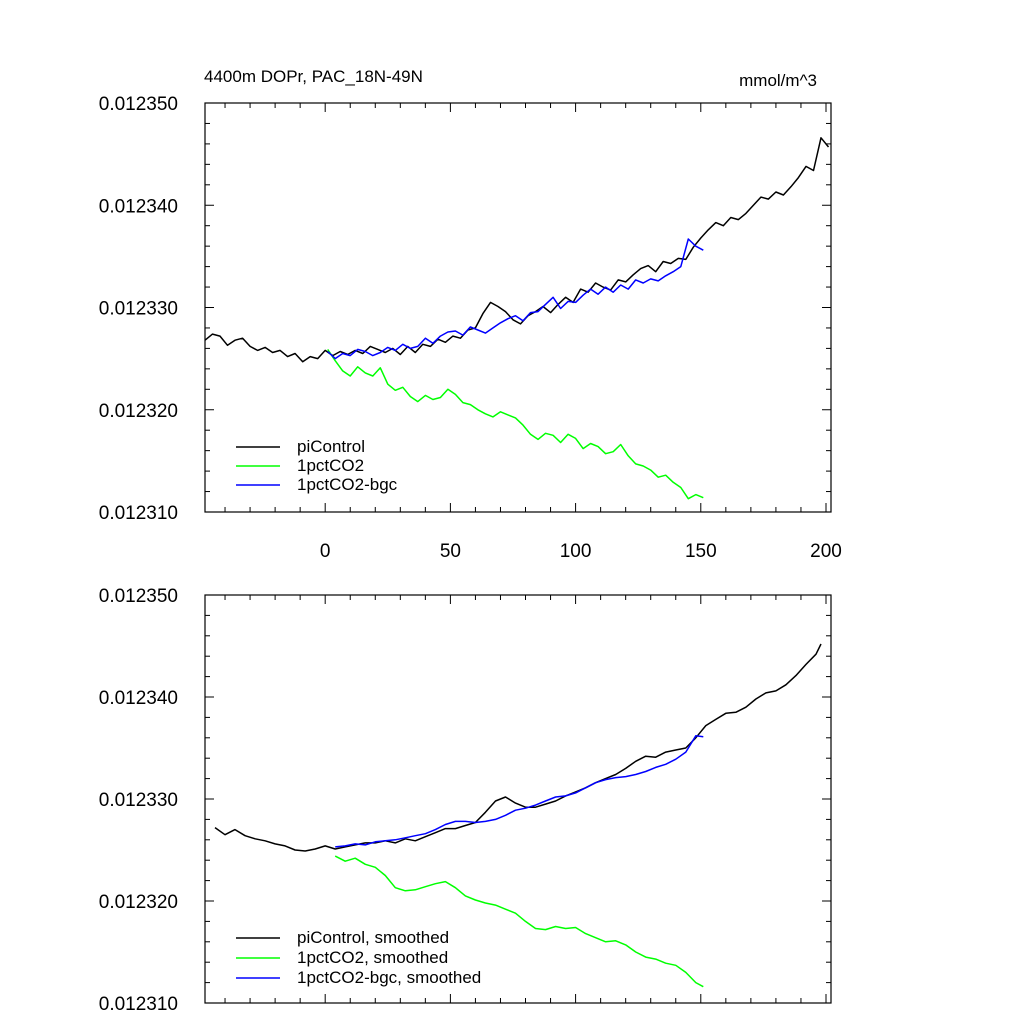 Image resolution: width=1024 pixels, height=1024 pixels. What do you see at coordinates (325, 551) in the screenshot?
I see `x-tick-label: 0` at bounding box center [325, 551].